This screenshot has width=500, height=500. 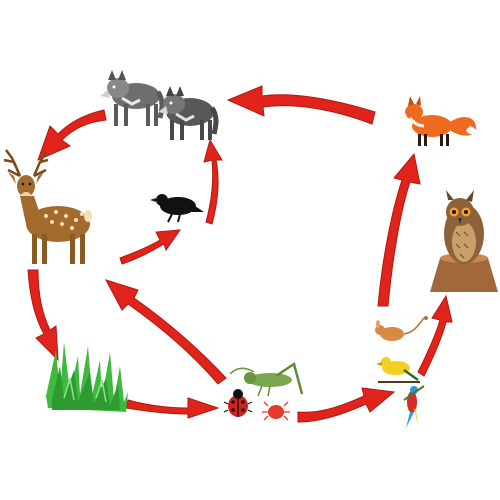 What do you see at coordinates (401, 328) in the screenshot?
I see `mouse-icon` at bounding box center [401, 328].